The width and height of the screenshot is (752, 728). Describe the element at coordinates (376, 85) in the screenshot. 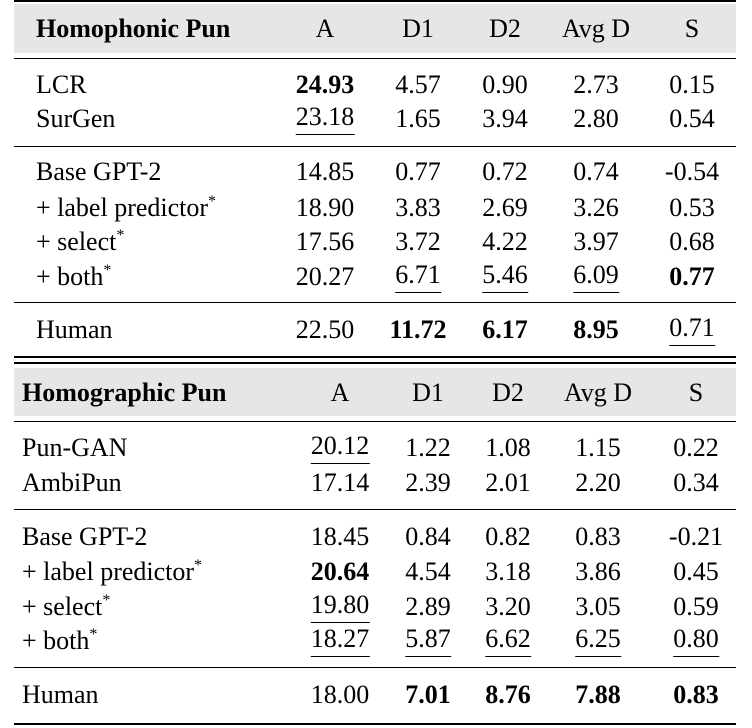

I see `table-row: LCR 24.93 4.57 0.90 2.73 0.15` at that location.